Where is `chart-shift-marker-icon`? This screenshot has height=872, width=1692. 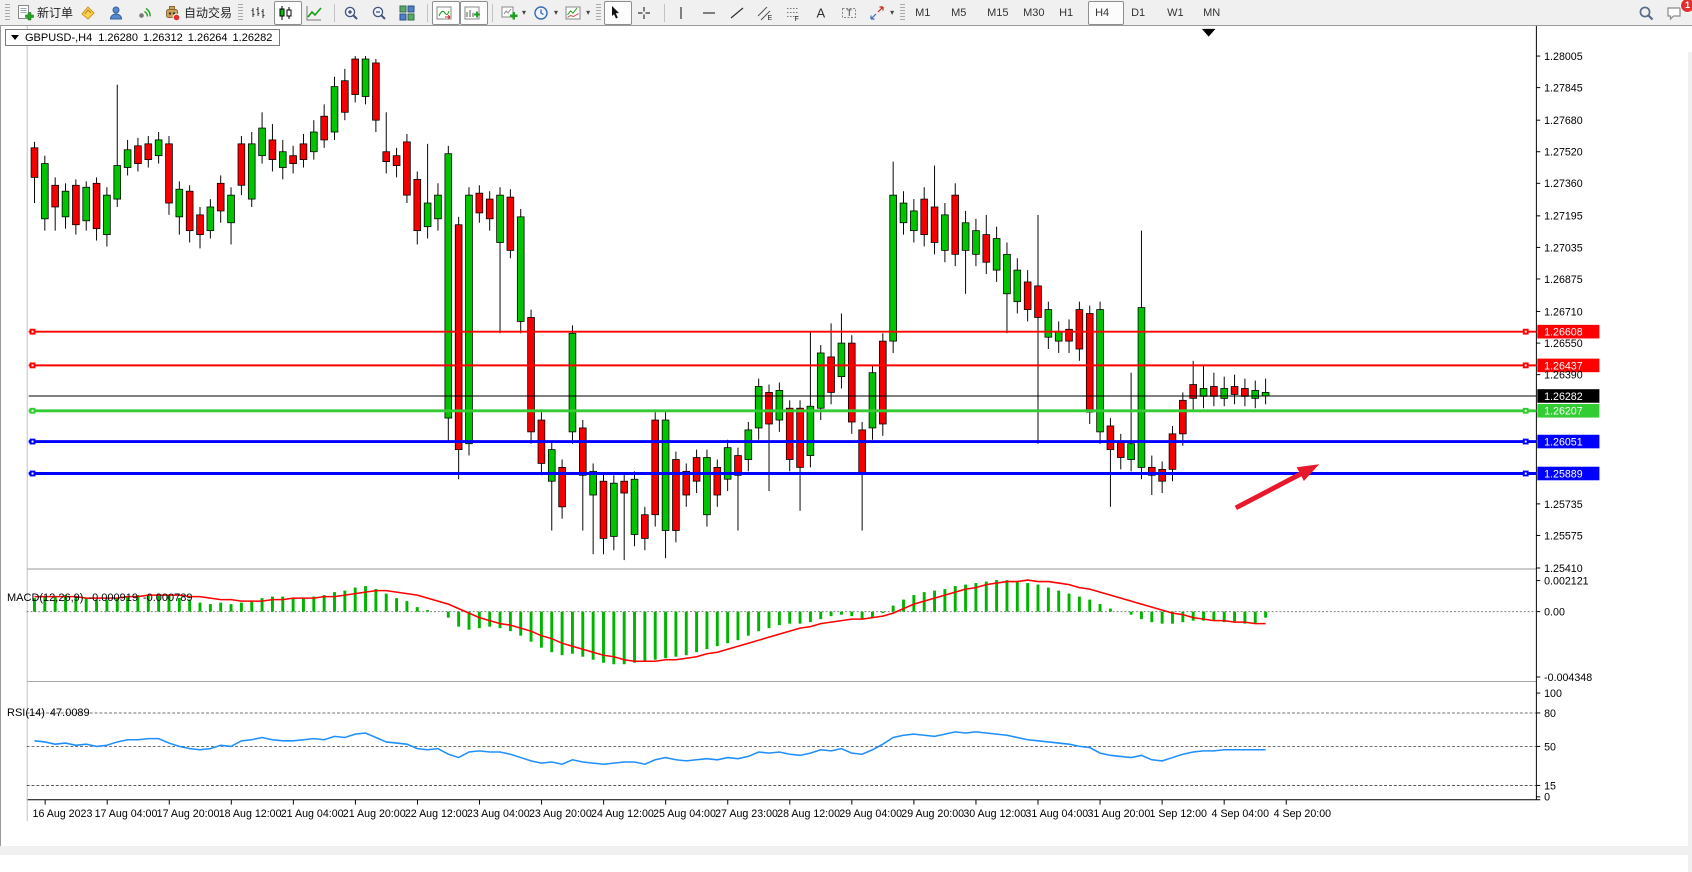 chart-shift-marker-icon is located at coordinates (1208, 32).